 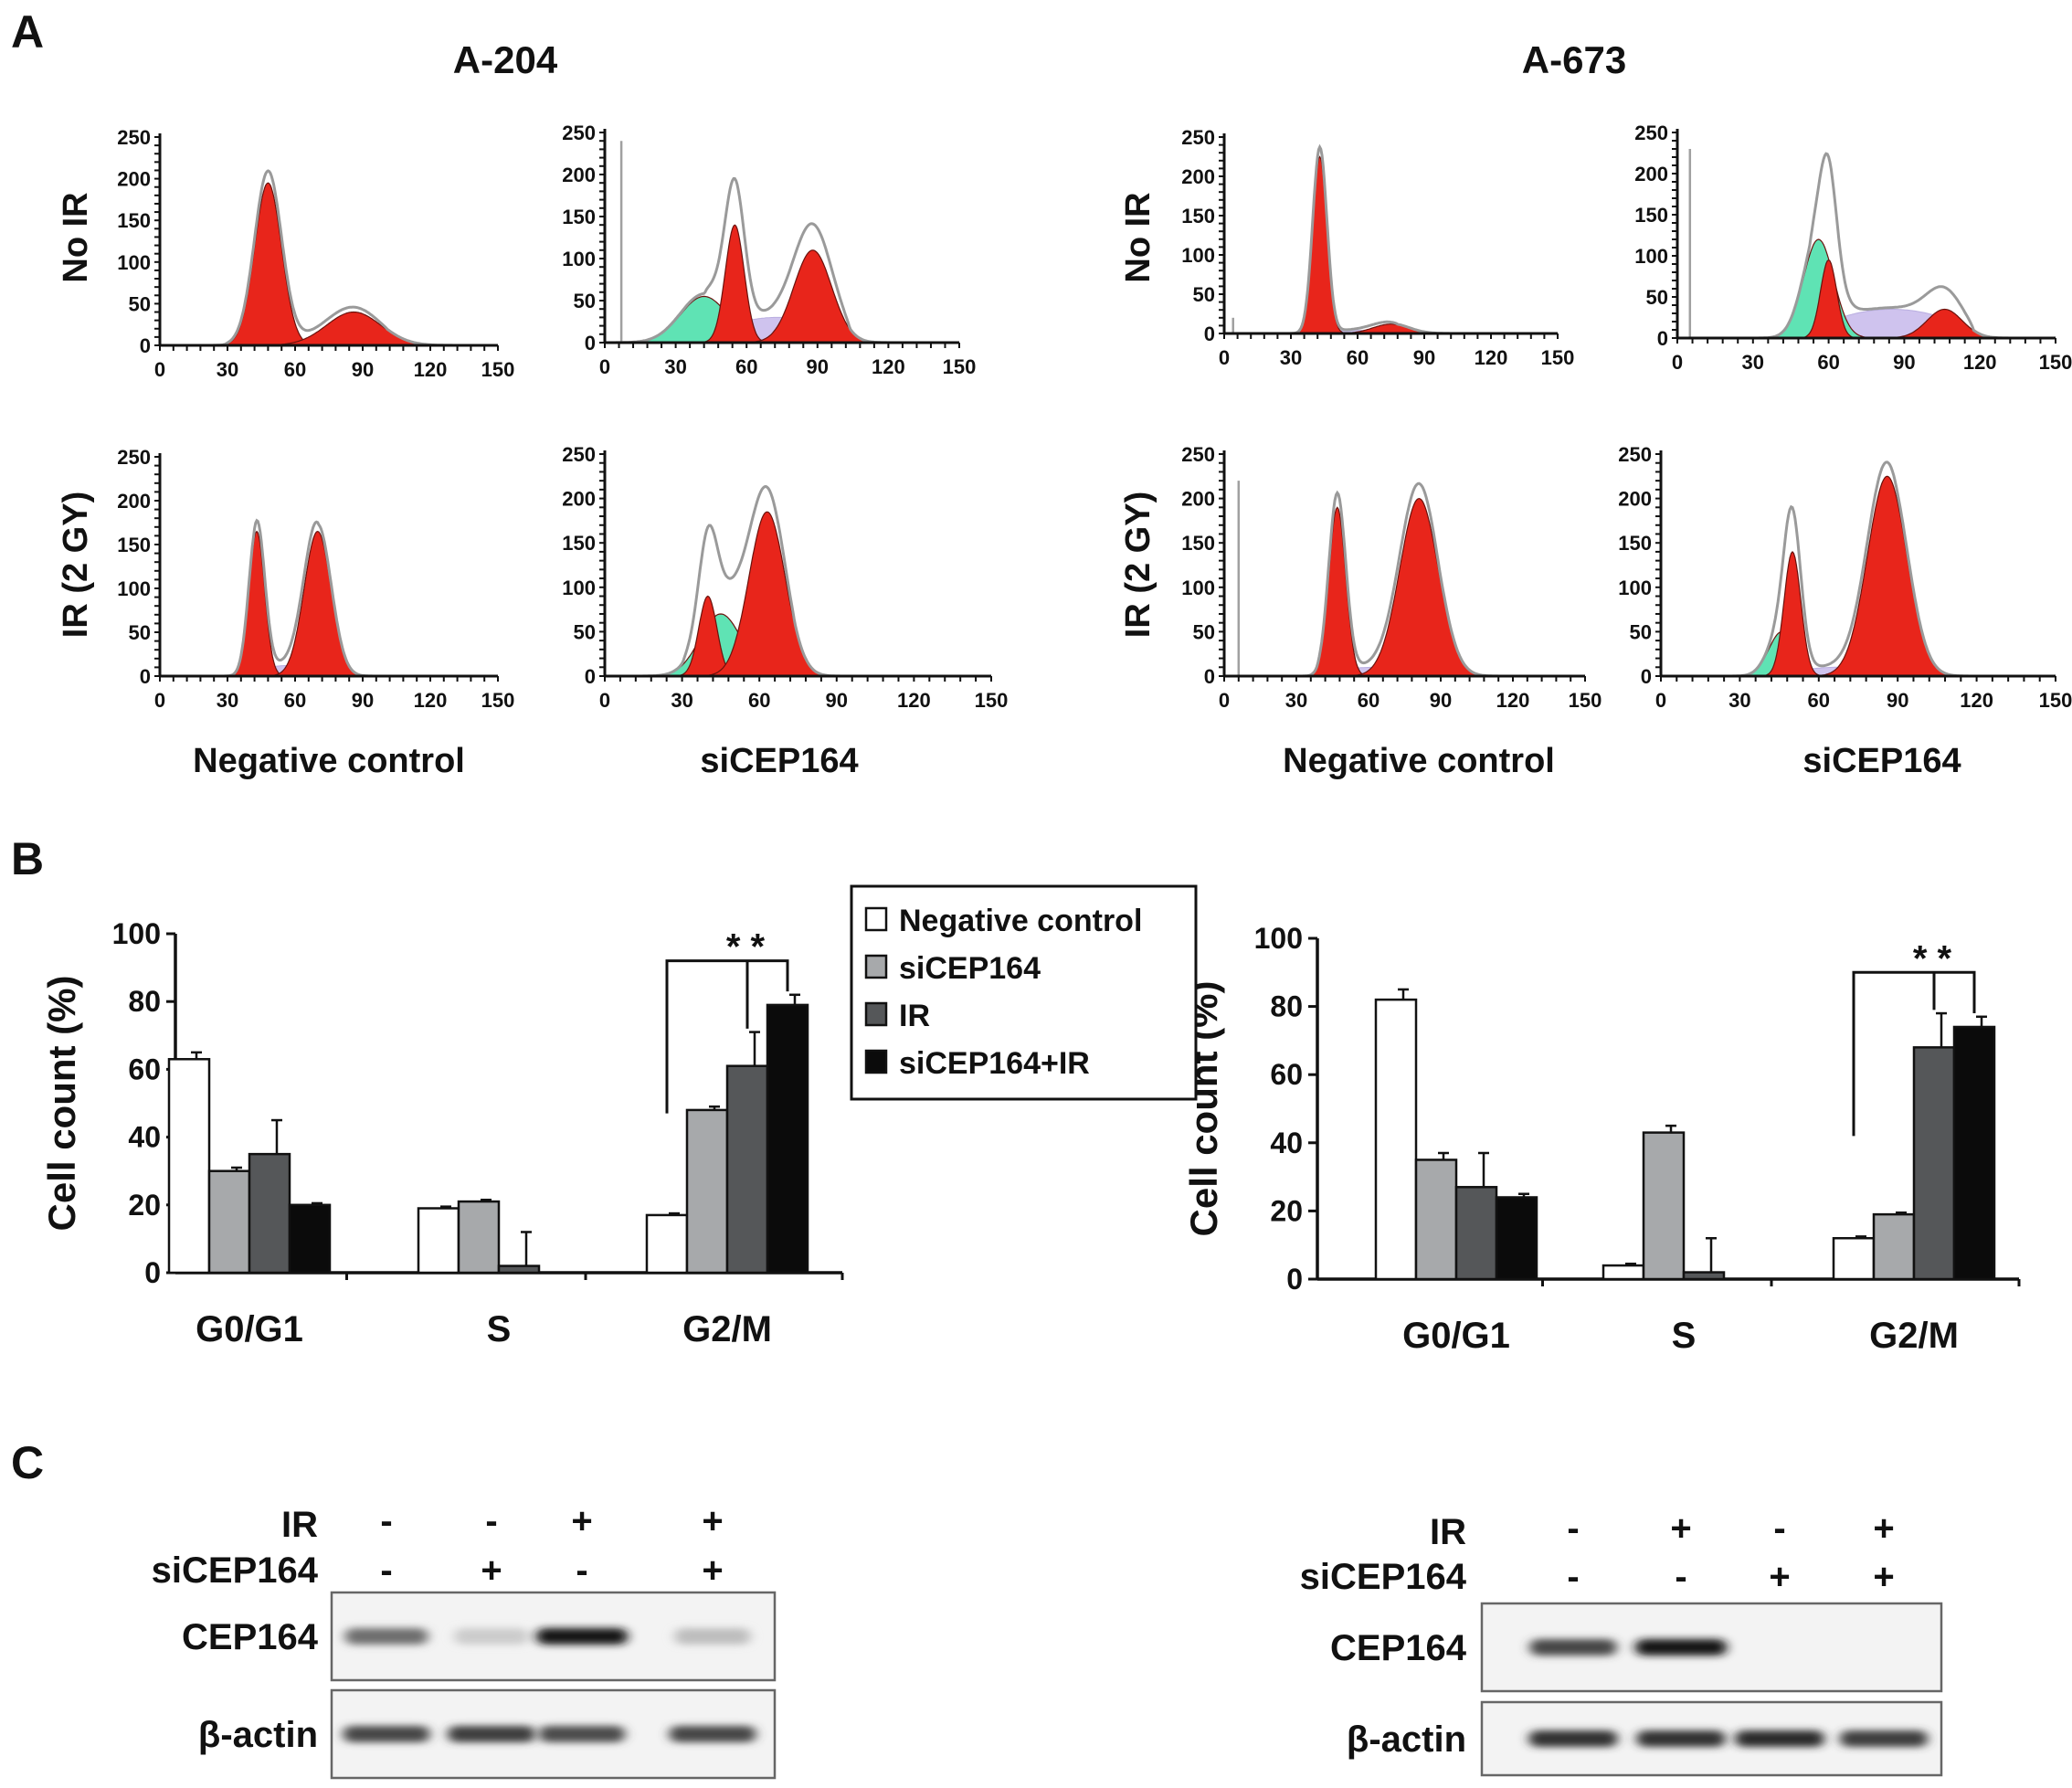 I want to click on histogram-a-673-6: 0 30 60 90 120 150 0 50 100 150 200 250, so click(x=1391, y=577).